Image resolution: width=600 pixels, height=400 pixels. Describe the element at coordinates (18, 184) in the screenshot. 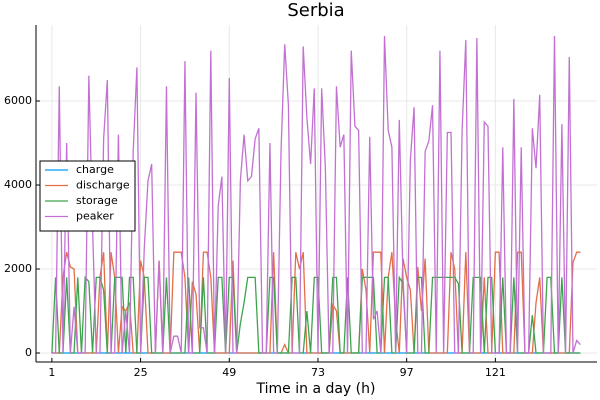

I see `y-tick-label: 4000` at that location.